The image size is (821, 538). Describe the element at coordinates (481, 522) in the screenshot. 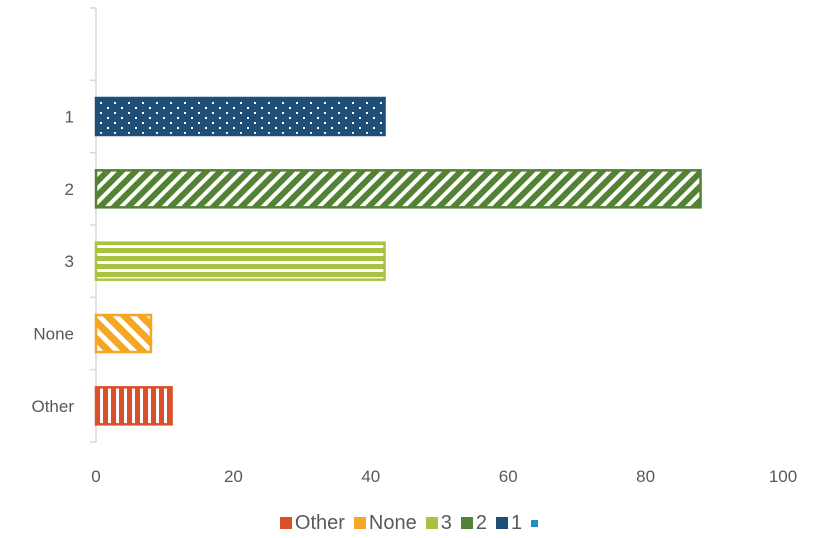

I see `legend-label: 2` at that location.